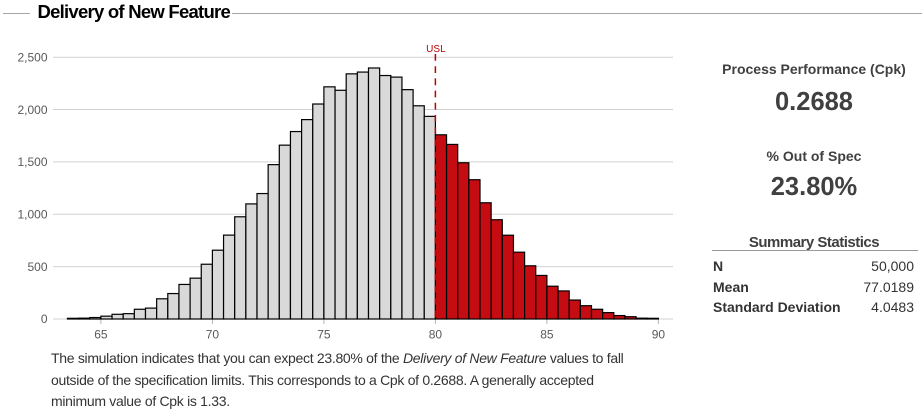 This screenshot has width=922, height=417. I want to click on svg-text: 1,500, so click(32, 162).